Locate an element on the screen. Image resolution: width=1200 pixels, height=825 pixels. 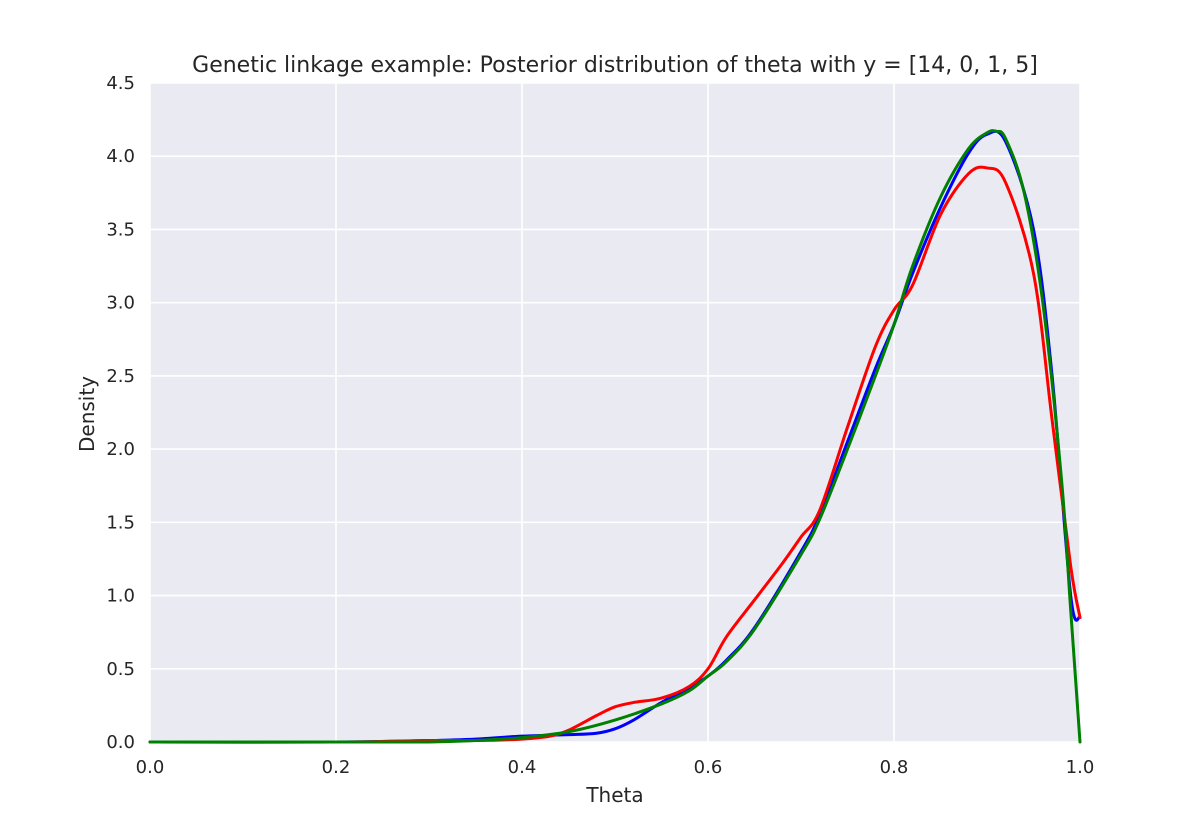
y-tick-label: 3.5 is located at coordinates (120, 229).